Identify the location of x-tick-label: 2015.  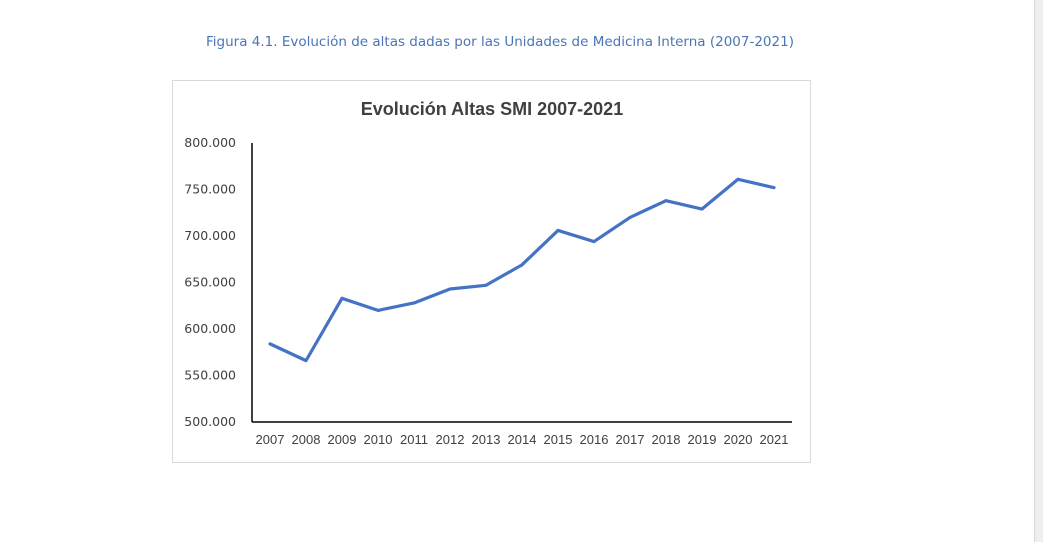
(558, 439).